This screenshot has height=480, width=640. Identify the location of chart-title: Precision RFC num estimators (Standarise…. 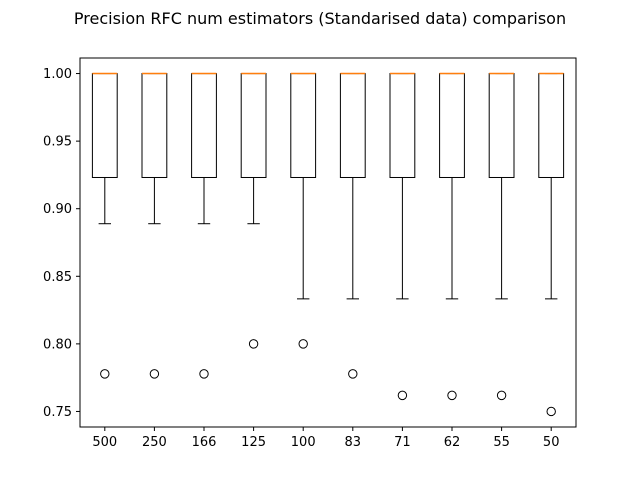
(320, 18).